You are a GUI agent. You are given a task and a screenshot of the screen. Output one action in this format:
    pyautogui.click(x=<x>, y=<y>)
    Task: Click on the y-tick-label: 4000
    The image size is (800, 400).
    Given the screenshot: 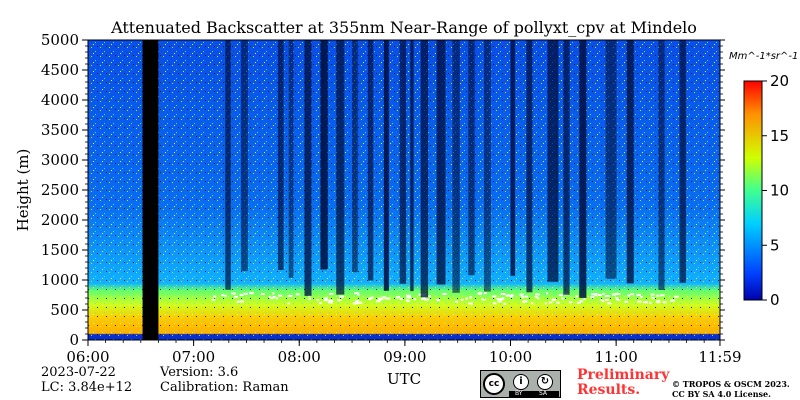 What is the action you would take?
    pyautogui.click(x=60, y=100)
    